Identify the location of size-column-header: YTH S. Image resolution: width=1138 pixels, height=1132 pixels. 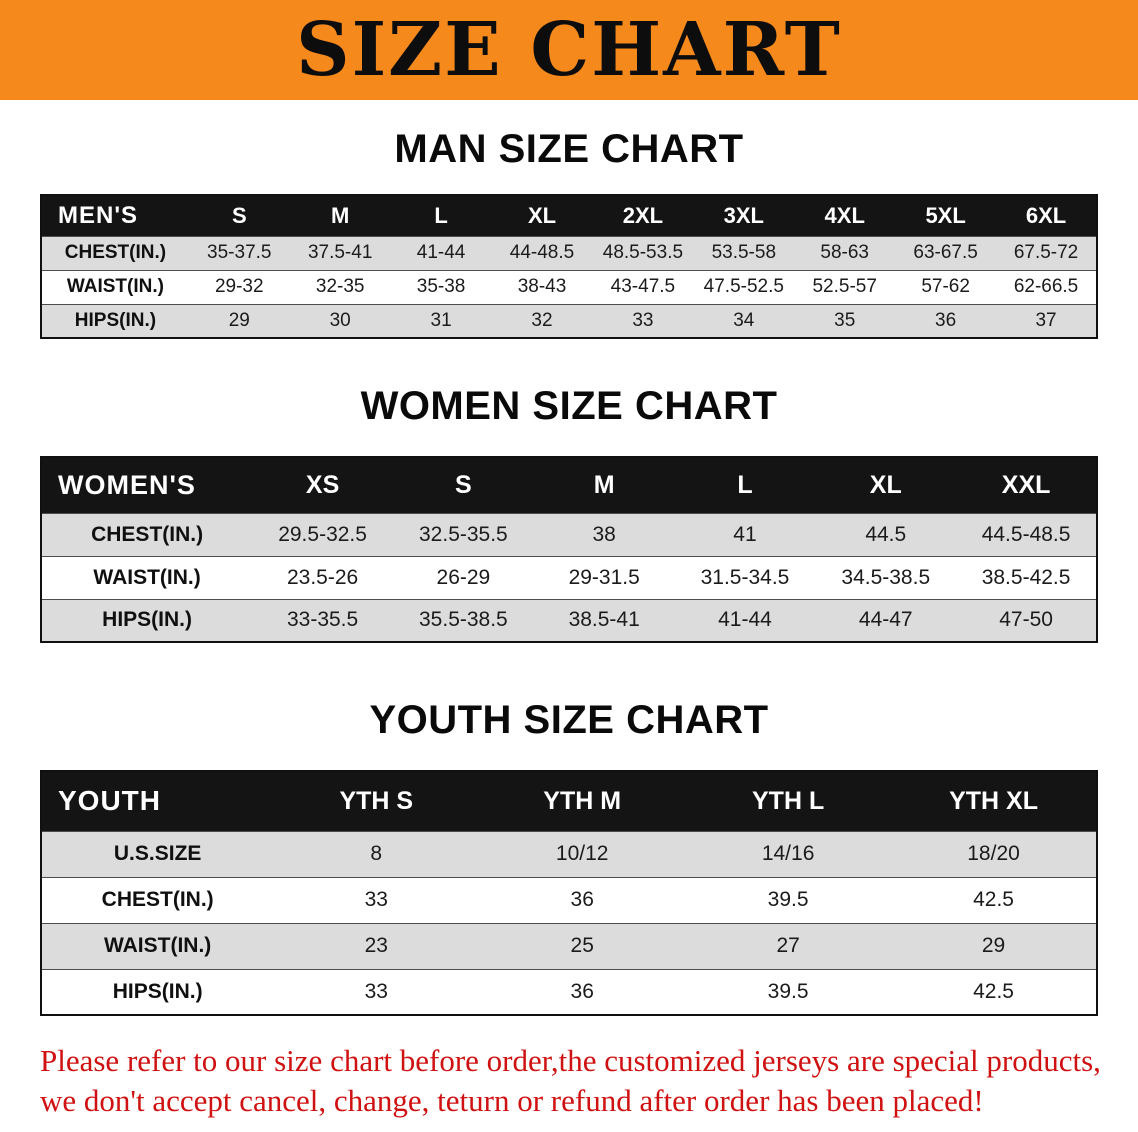
(376, 801).